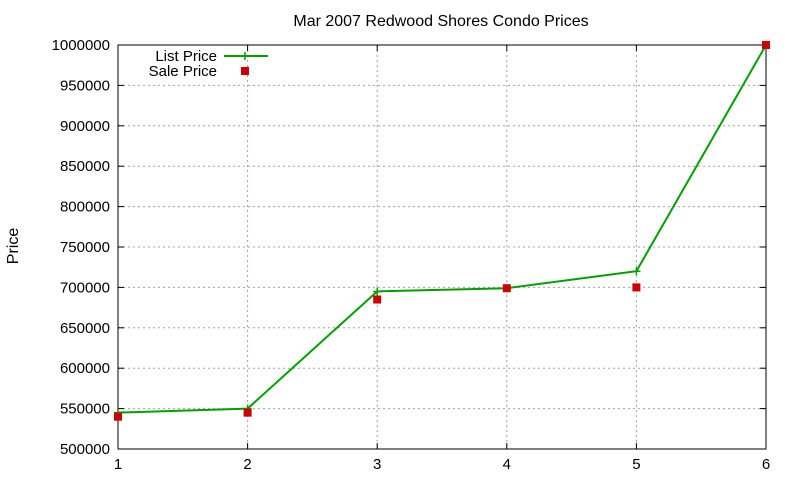 This screenshot has height=480, width=800. Describe the element at coordinates (377, 464) in the screenshot. I see `x-tick-label: 3` at that location.